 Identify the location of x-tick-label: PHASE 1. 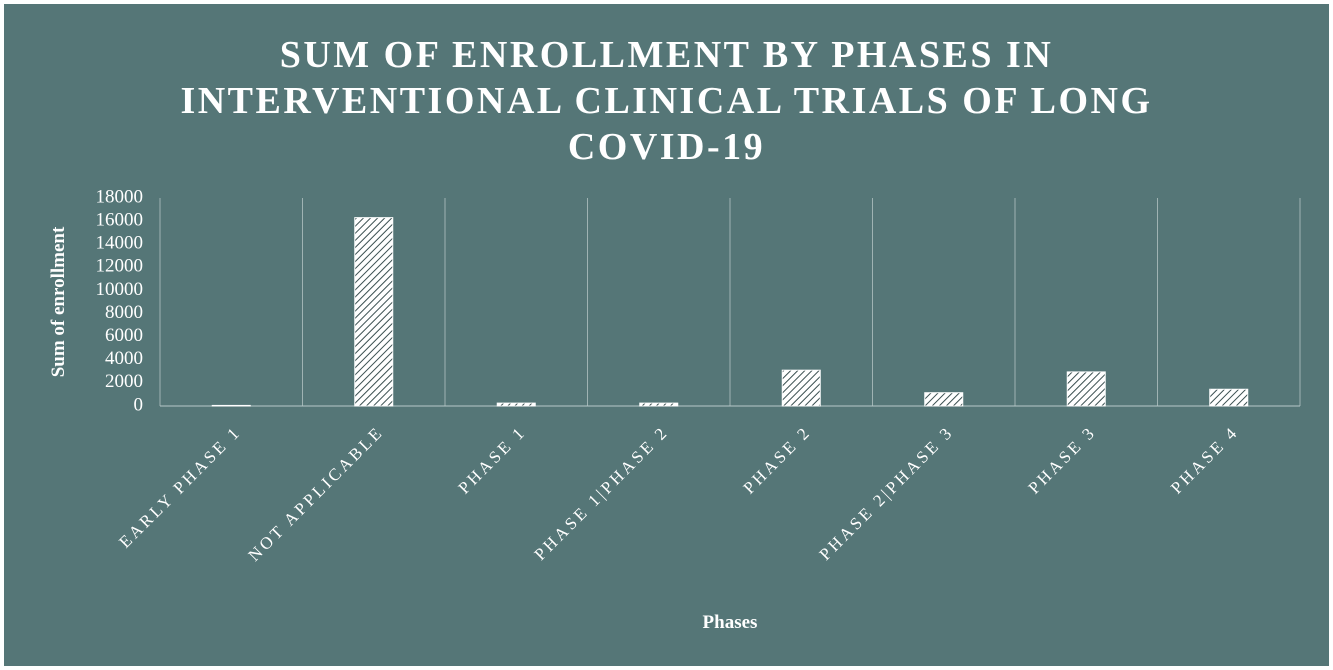
(491, 459).